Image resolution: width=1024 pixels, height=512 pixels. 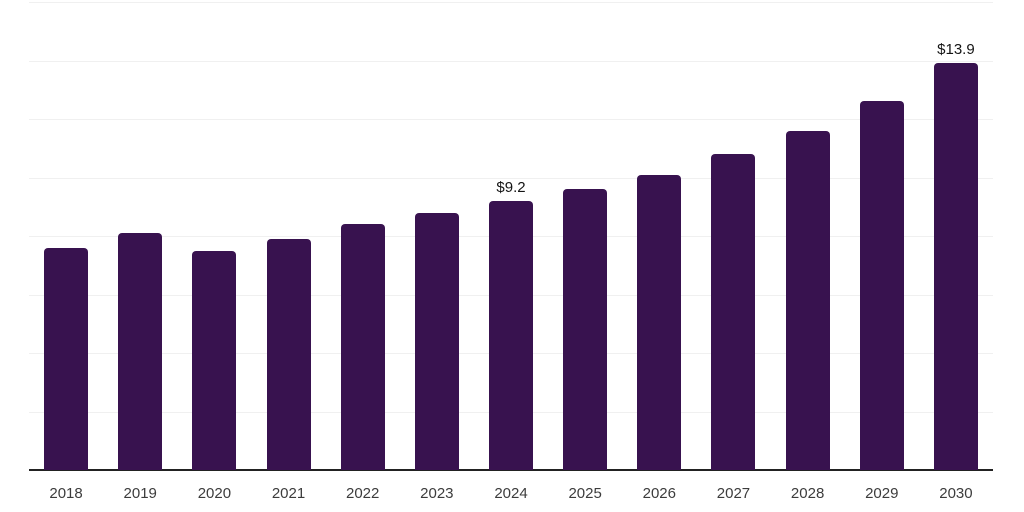 What do you see at coordinates (659, 493) in the screenshot?
I see `x-tick-2026: 2026` at bounding box center [659, 493].